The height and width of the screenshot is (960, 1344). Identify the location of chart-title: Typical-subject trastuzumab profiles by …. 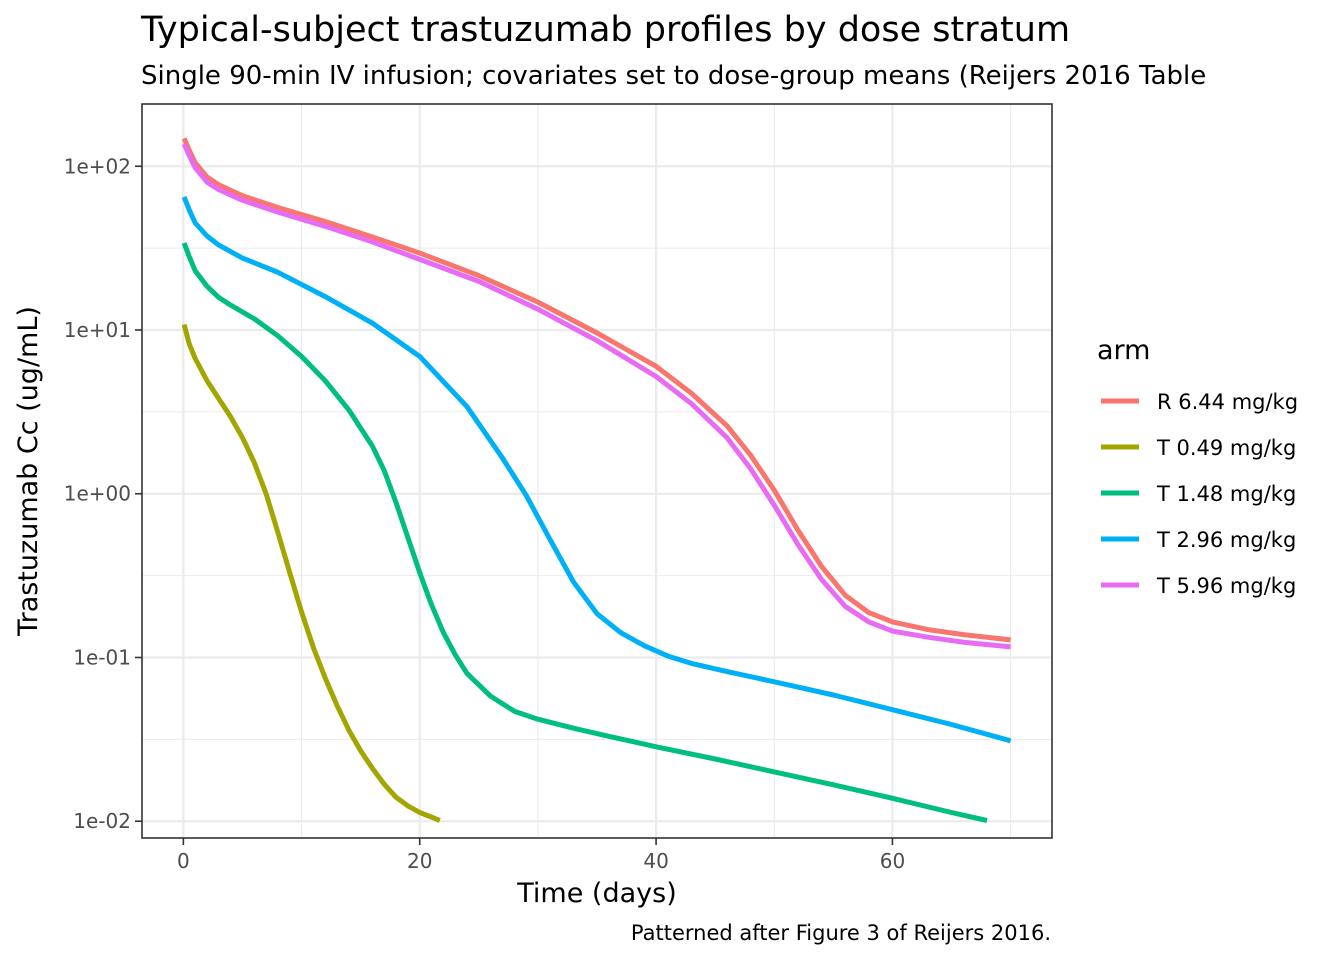
(605, 30).